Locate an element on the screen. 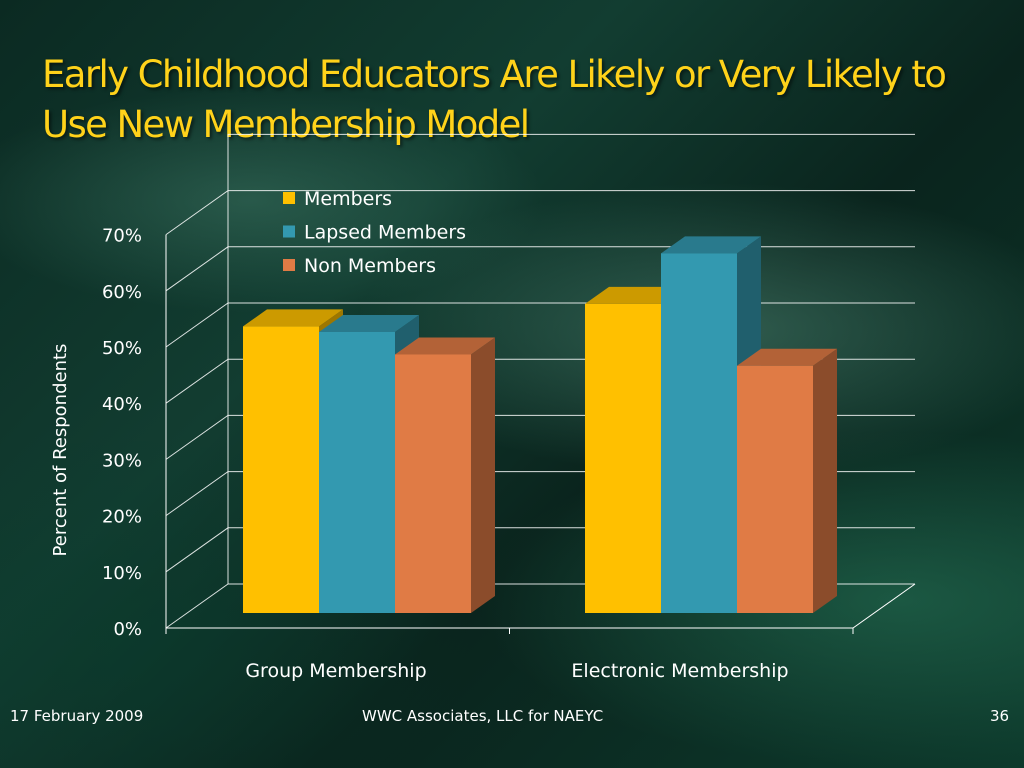  legend-label: Lapsed Members is located at coordinates (385, 233).